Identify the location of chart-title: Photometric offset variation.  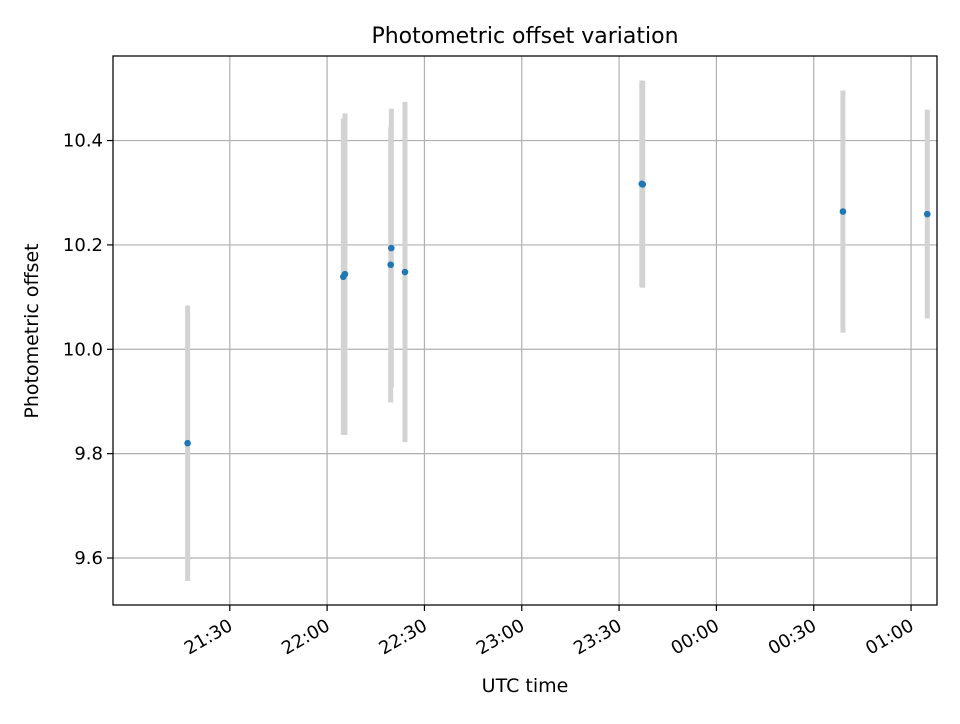
(524, 36).